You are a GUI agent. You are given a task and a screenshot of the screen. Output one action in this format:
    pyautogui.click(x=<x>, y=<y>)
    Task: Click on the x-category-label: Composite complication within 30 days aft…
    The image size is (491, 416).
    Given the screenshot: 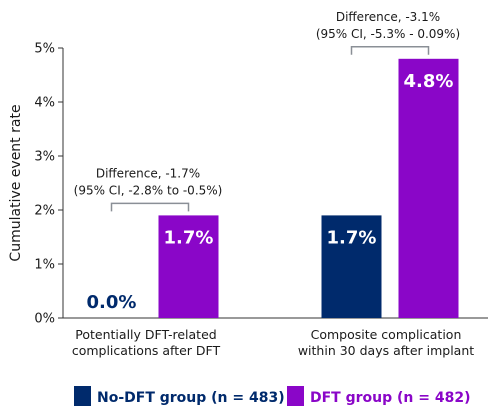 What is the action you would take?
    pyautogui.click(x=386, y=342)
    